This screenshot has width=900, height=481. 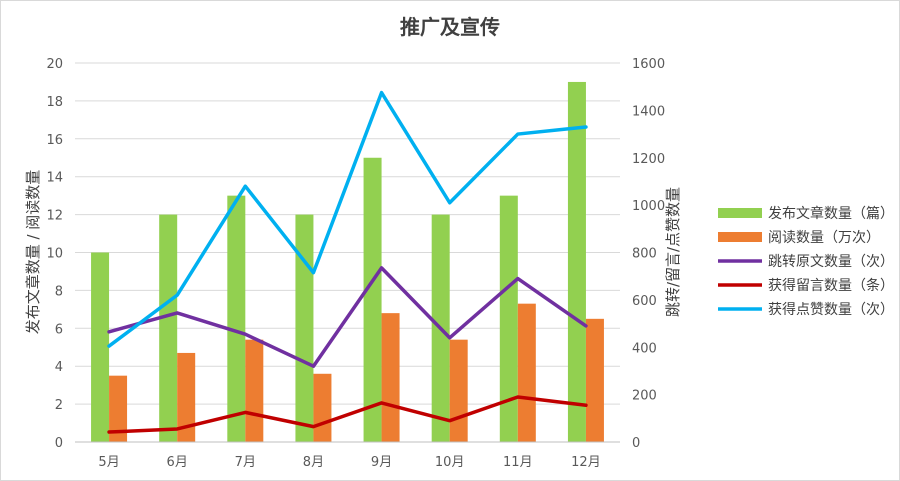 What do you see at coordinates (648, 159) in the screenshot?
I see `y-right-tick-label: 1200` at bounding box center [648, 159].